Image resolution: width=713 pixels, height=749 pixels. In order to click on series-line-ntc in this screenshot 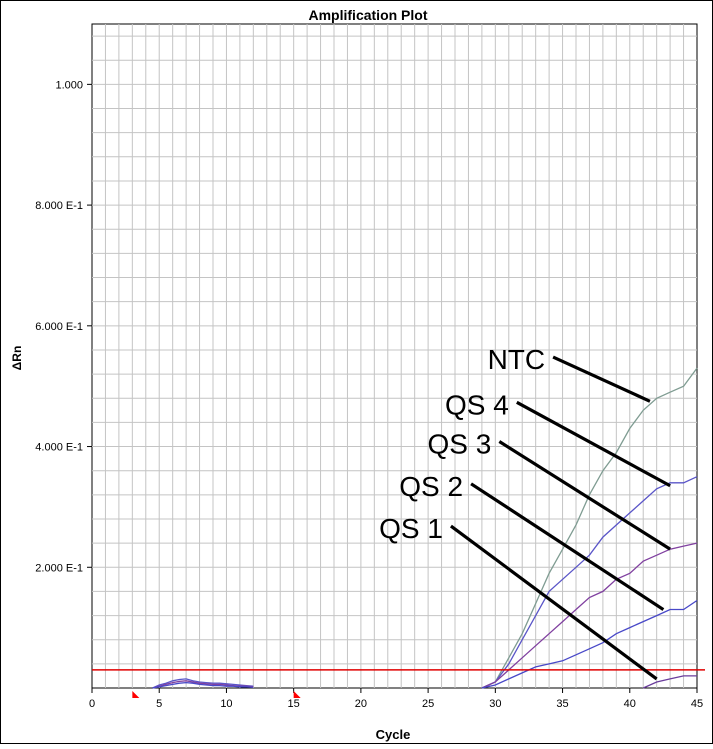, I will do `click(589, 528)`.